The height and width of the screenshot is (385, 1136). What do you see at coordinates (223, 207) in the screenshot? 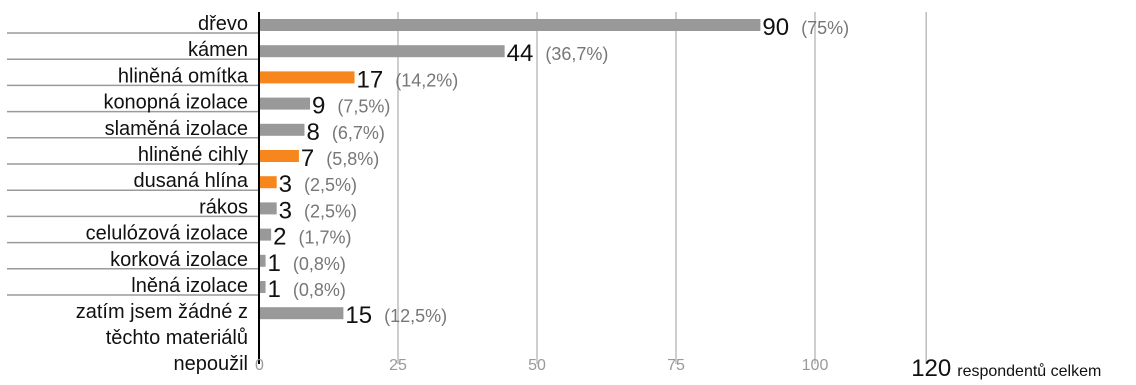
I see `category-label: rákos` at bounding box center [223, 207].